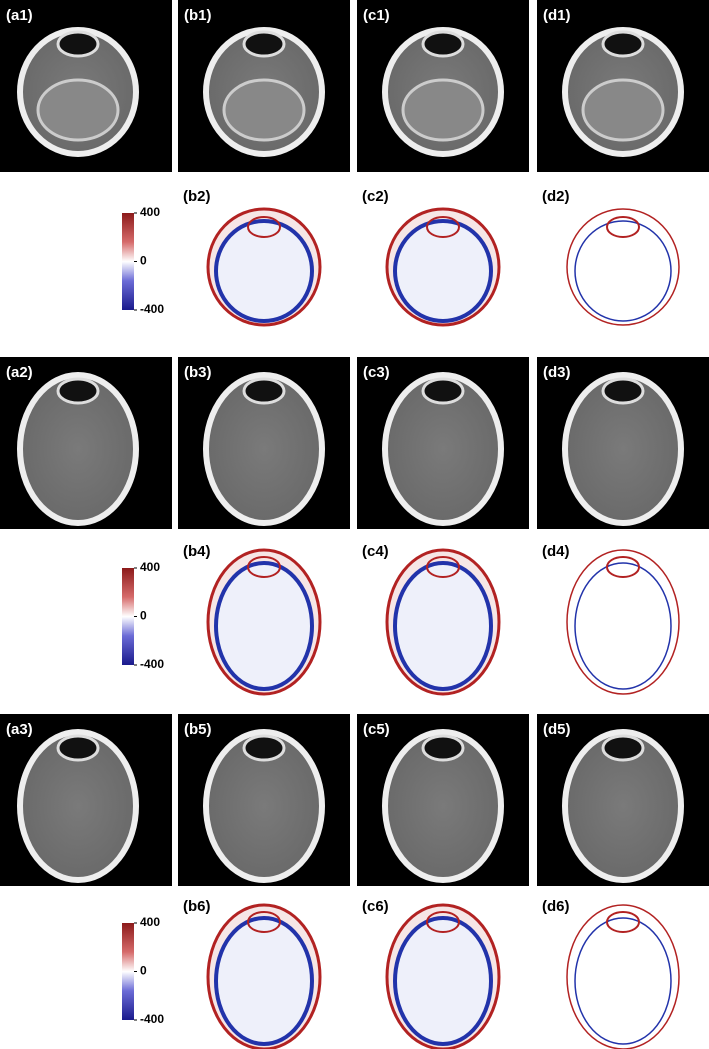 The height and width of the screenshot is (1049, 709). I want to click on panel-label: (b5), so click(198, 729).